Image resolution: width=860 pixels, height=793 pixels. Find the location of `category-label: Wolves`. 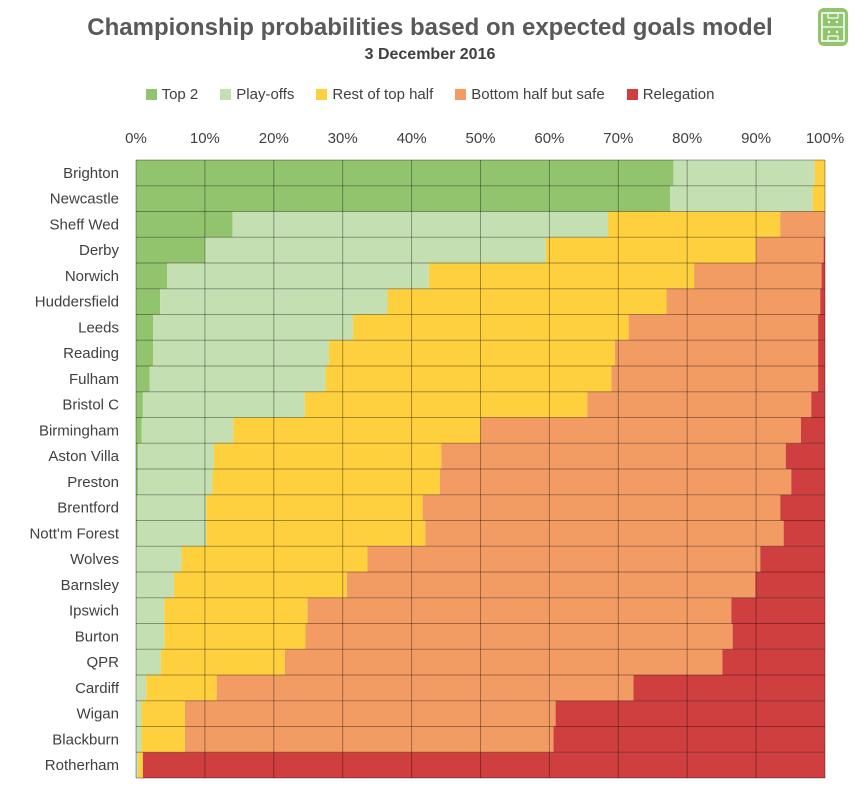

category-label: Wolves is located at coordinates (94, 559).